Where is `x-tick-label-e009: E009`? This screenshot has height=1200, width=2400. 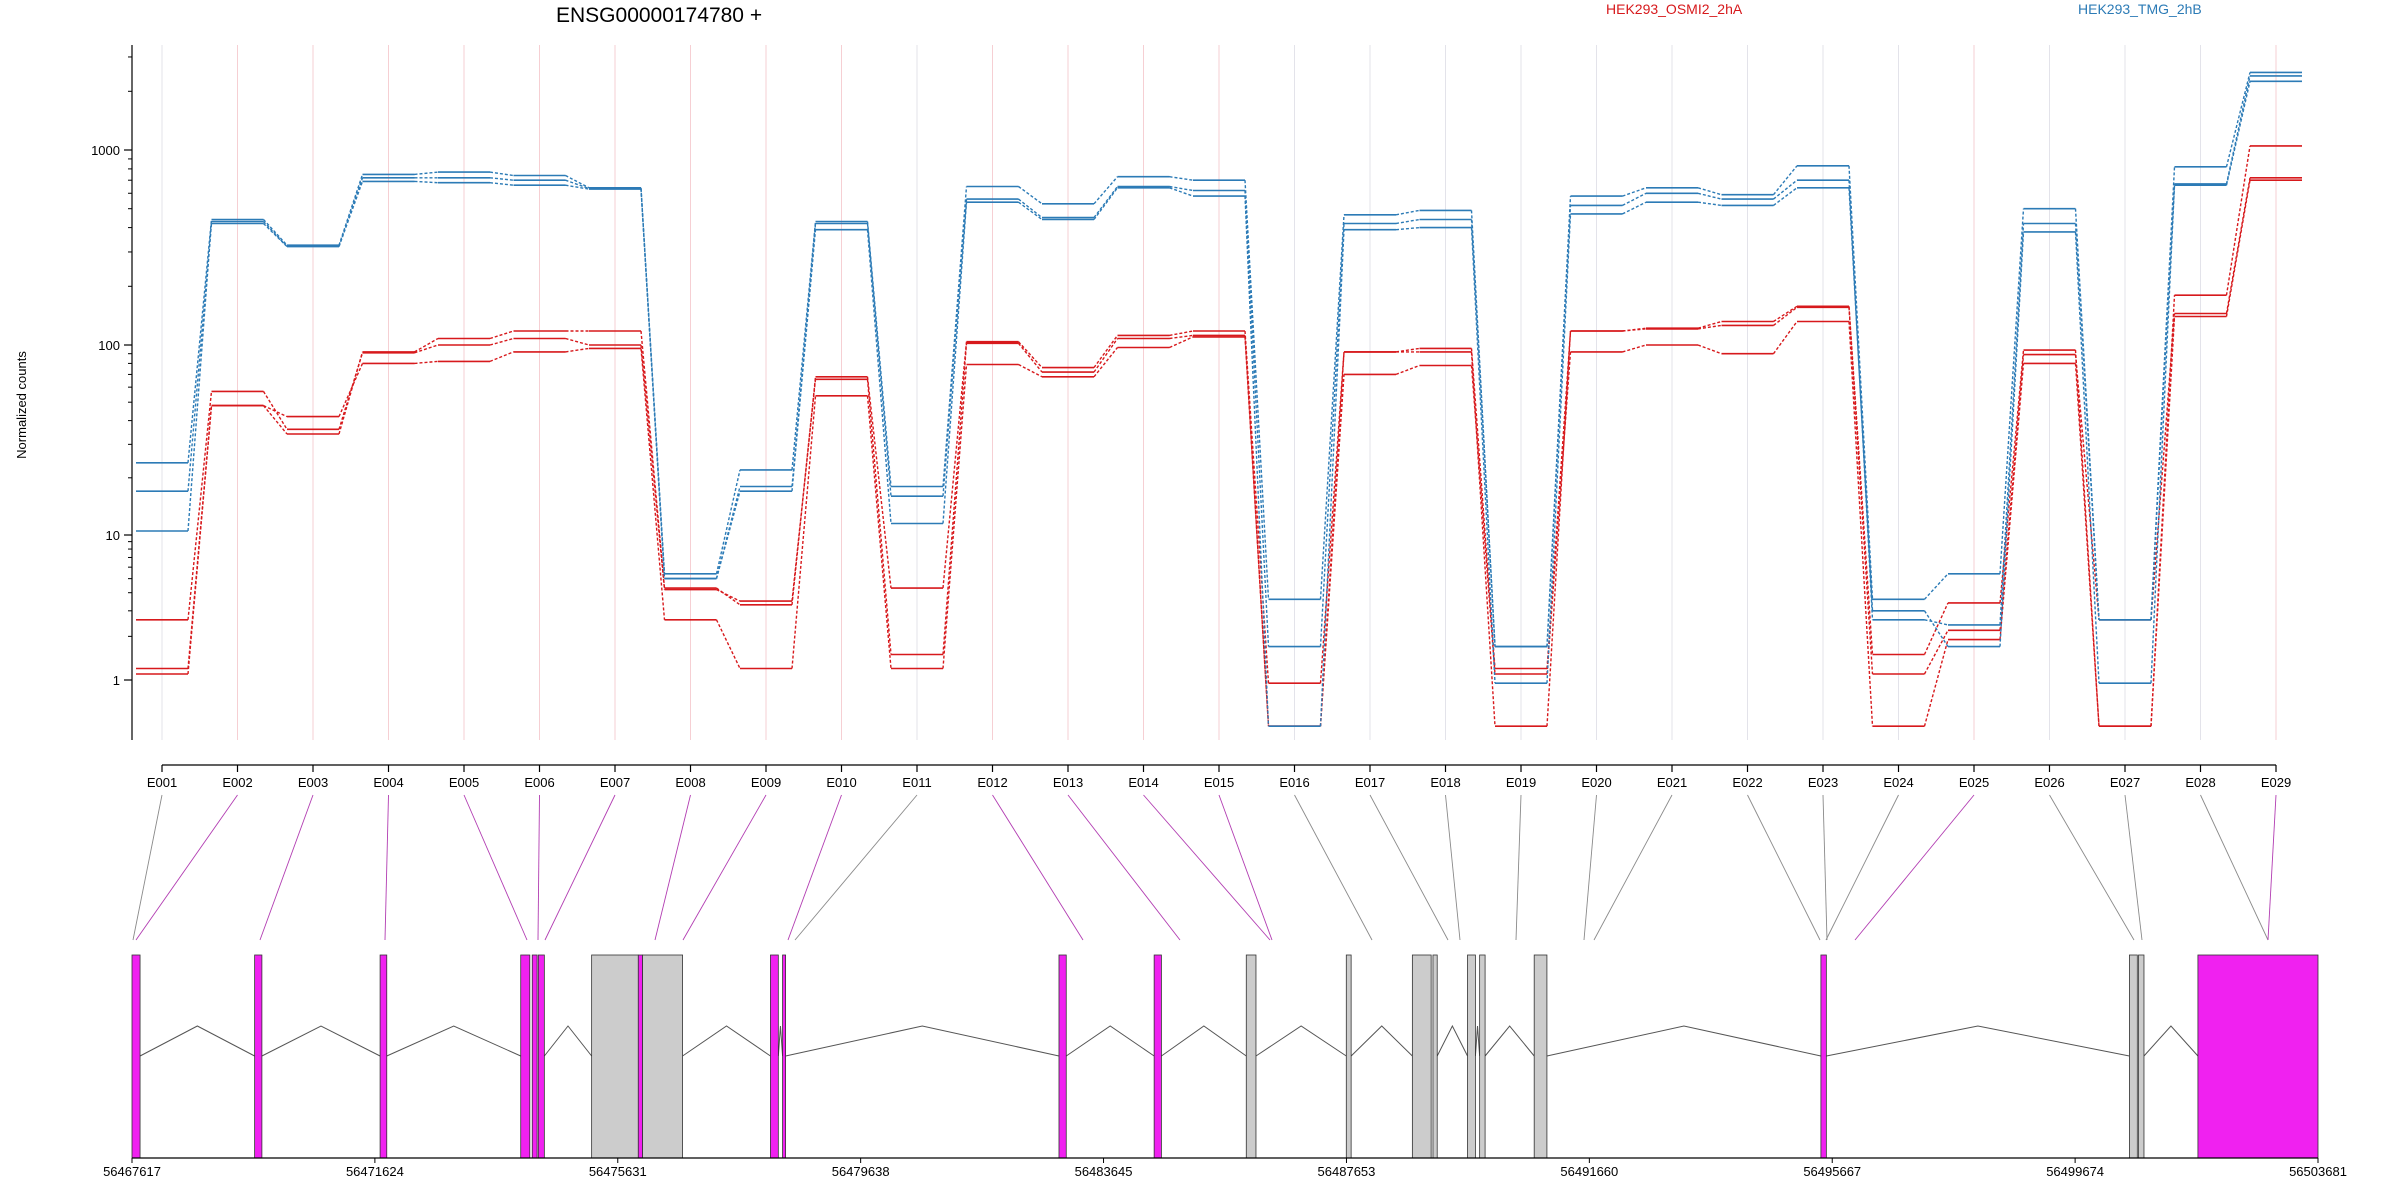 x-tick-label-e009: E009 is located at coordinates (766, 782).